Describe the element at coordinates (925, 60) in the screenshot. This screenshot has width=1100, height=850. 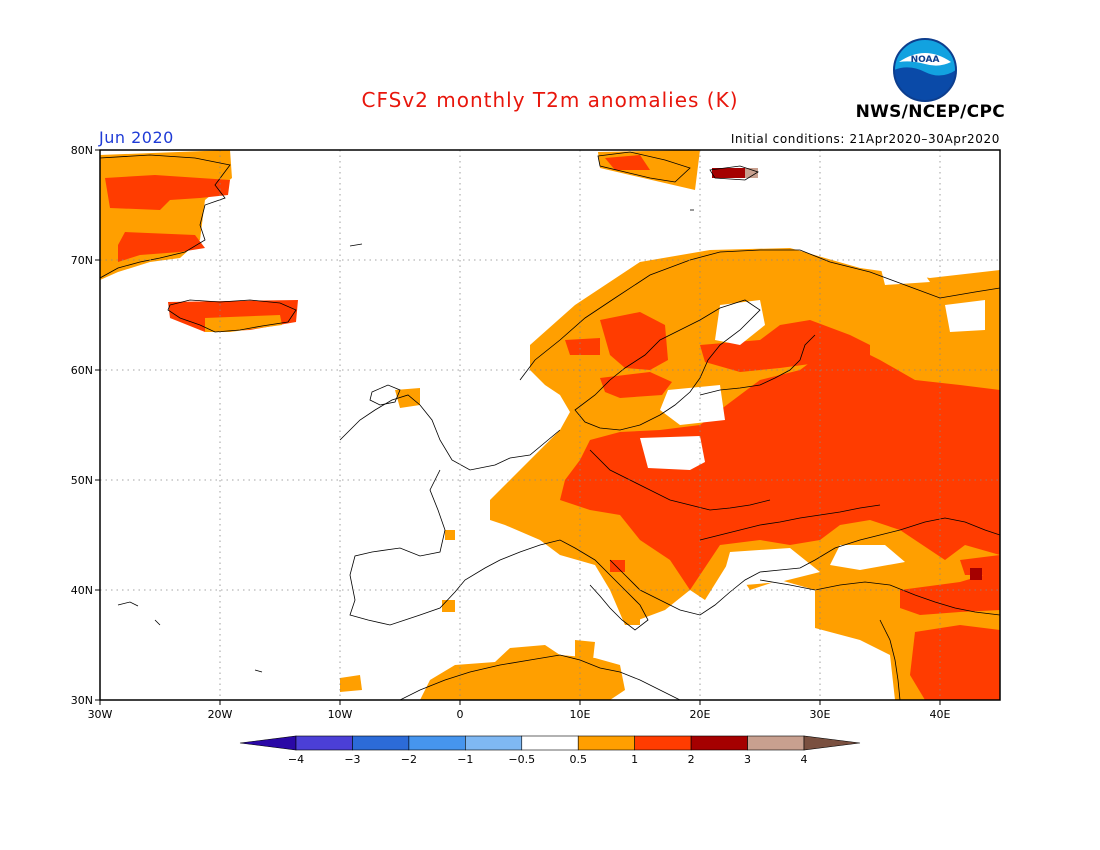
I see `noaa-logo-text: NOAA` at that location.